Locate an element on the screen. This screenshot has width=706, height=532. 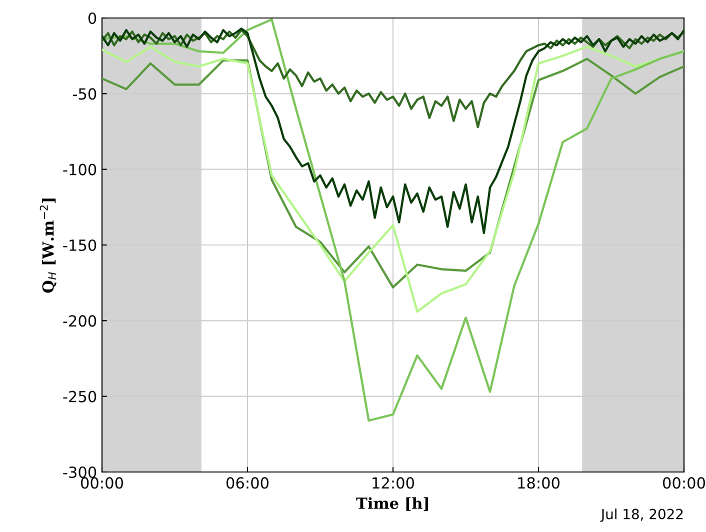
y-tick-label: -50 is located at coordinates (84, 94).